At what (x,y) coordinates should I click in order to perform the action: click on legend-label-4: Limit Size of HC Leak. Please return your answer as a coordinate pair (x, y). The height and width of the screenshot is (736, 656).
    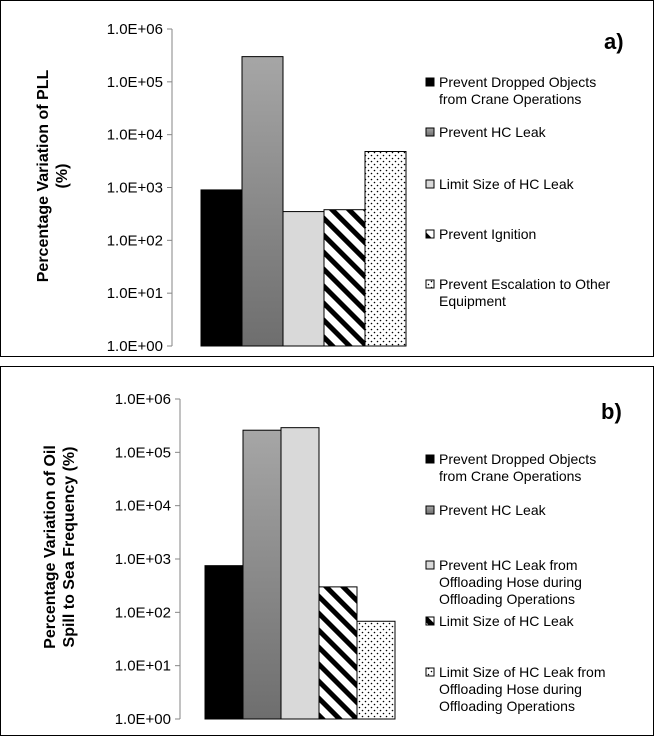
    Looking at the image, I should click on (507, 621).